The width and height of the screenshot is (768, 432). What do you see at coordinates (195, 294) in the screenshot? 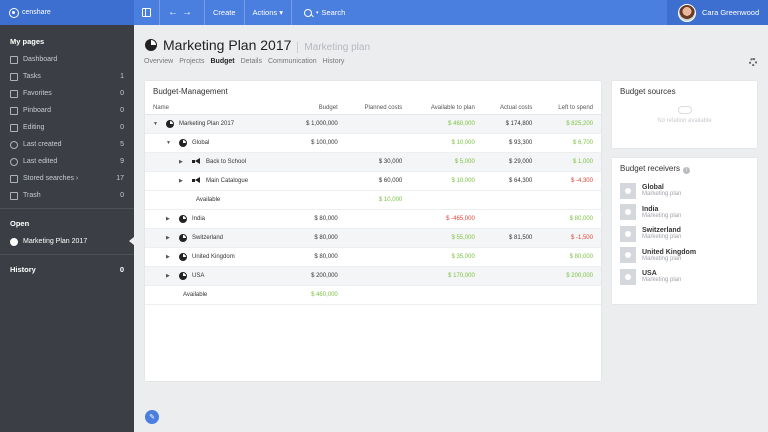
I see `row-name: Available` at bounding box center [195, 294].